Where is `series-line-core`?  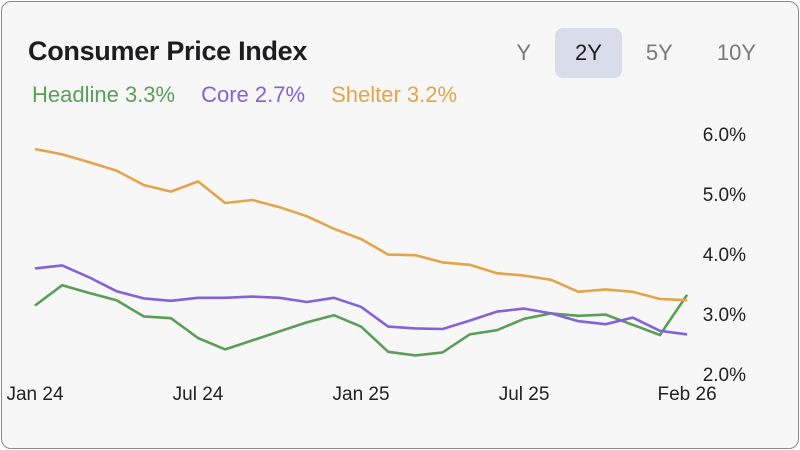 series-line-core is located at coordinates (361, 300).